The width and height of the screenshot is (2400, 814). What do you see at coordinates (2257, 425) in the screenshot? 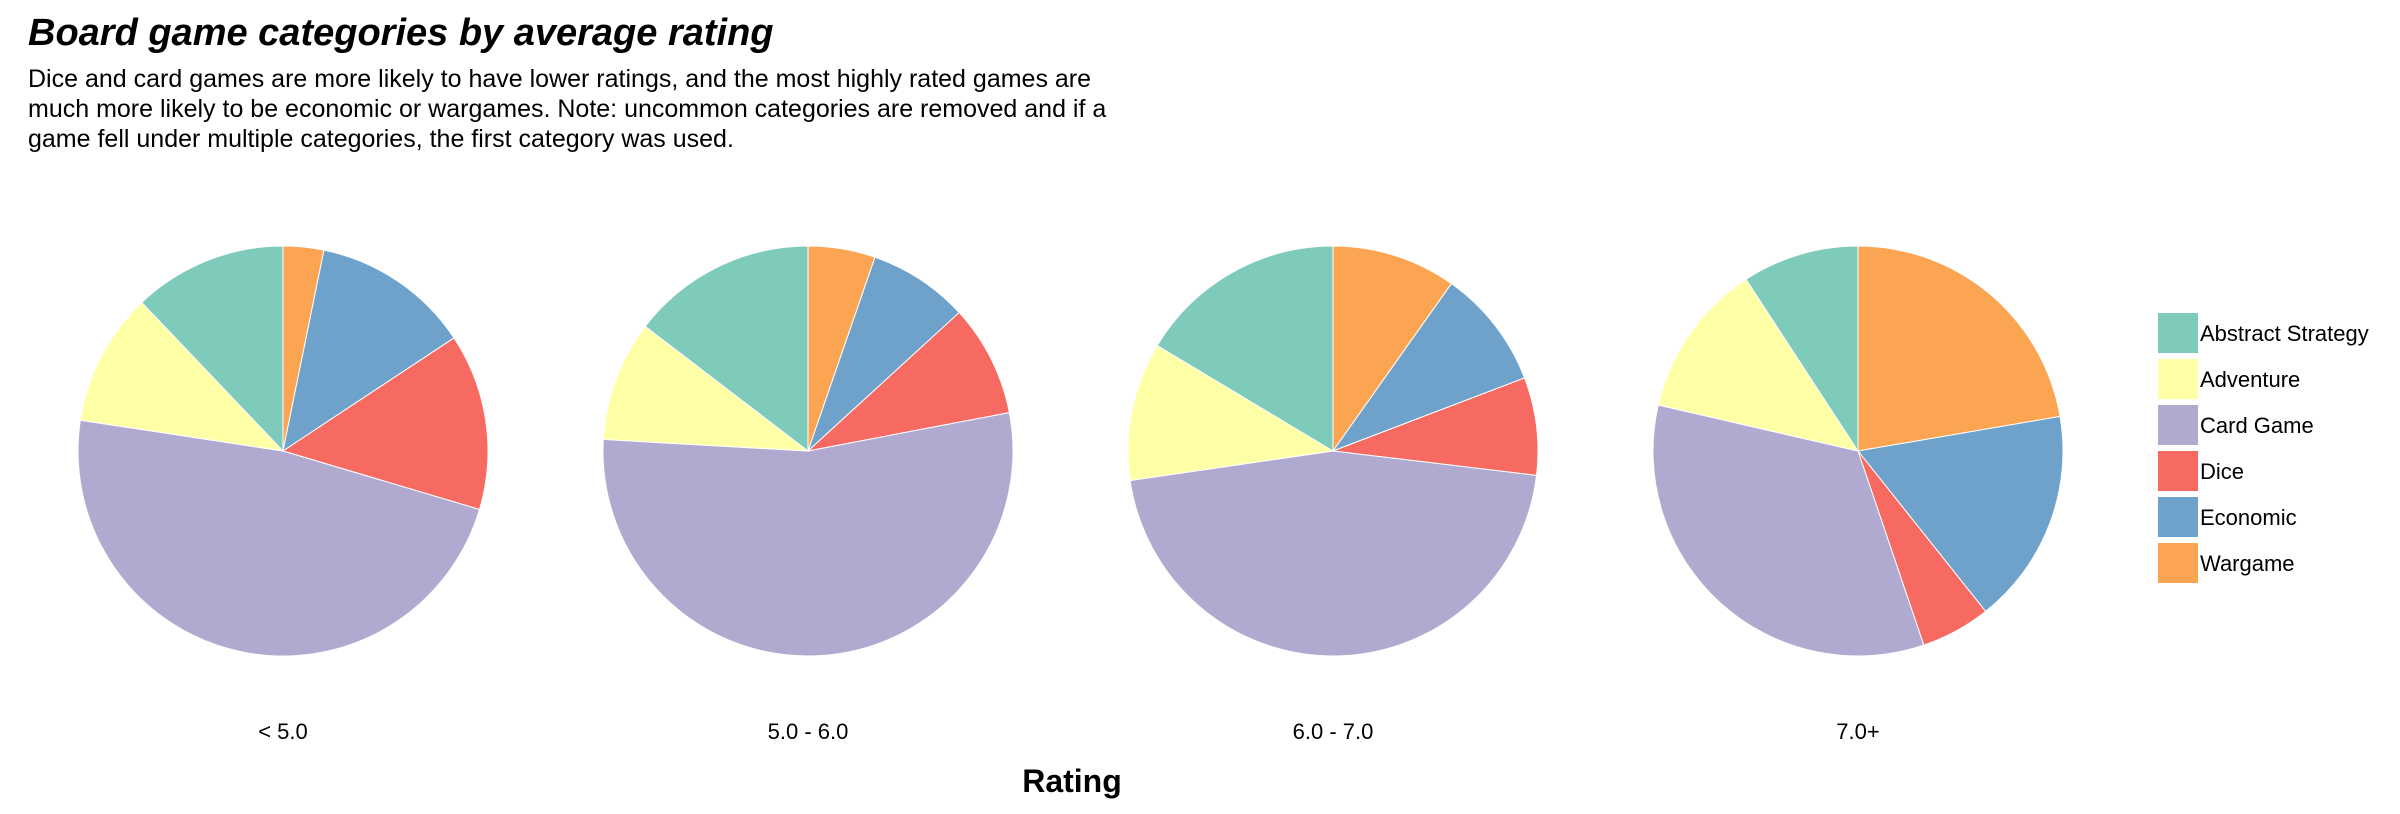
I see `legend-label: Card Game` at bounding box center [2257, 425].